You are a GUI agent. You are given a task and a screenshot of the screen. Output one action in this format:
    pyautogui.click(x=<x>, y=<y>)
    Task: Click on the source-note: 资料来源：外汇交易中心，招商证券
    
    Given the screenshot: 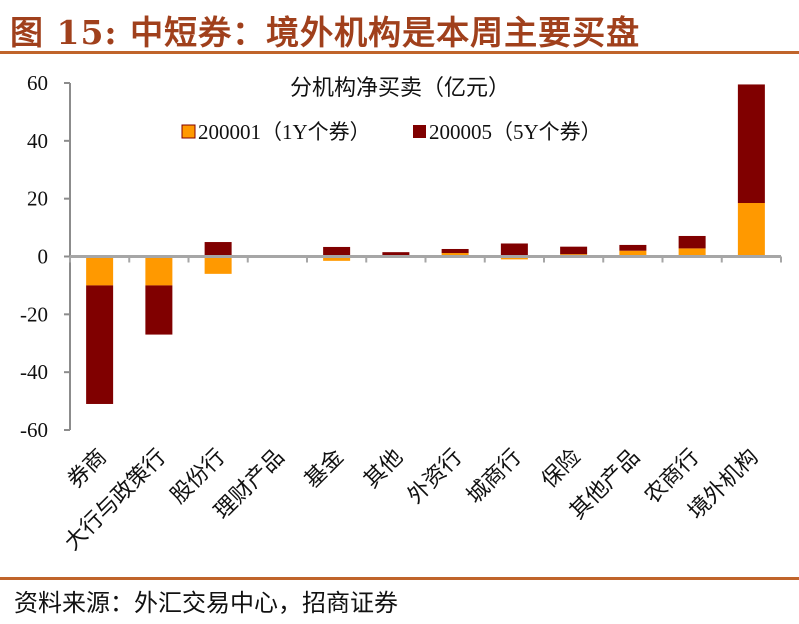 What is the action you would take?
    pyautogui.click(x=206, y=603)
    